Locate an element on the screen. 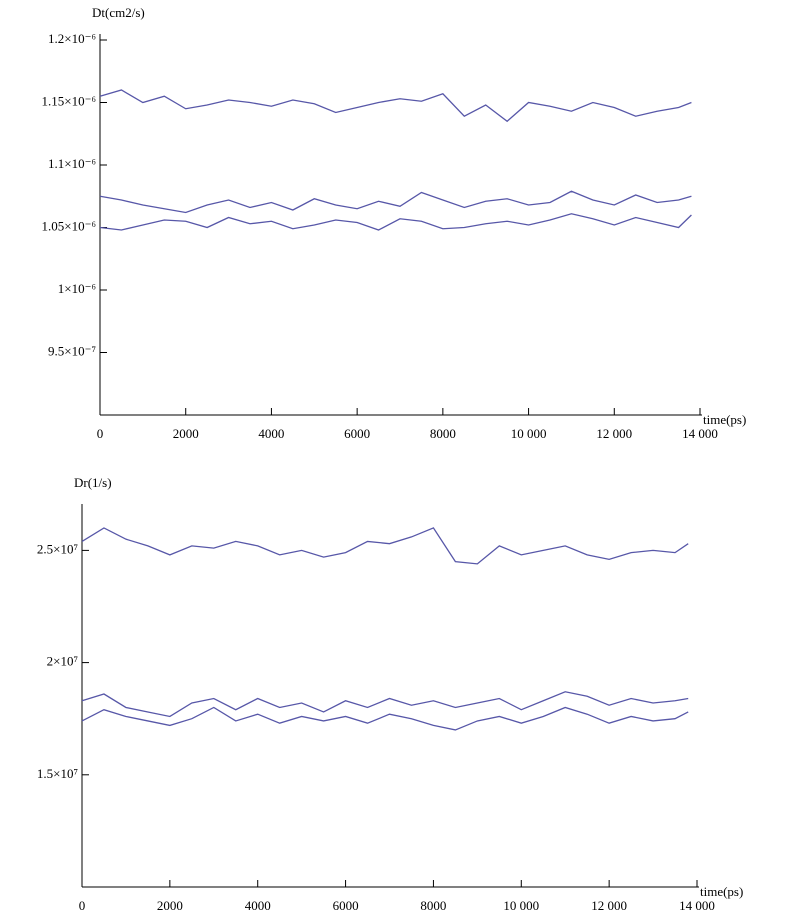 The image size is (794, 921). y-tick-label: 1.2×10⁻⁶ is located at coordinates (72, 38).